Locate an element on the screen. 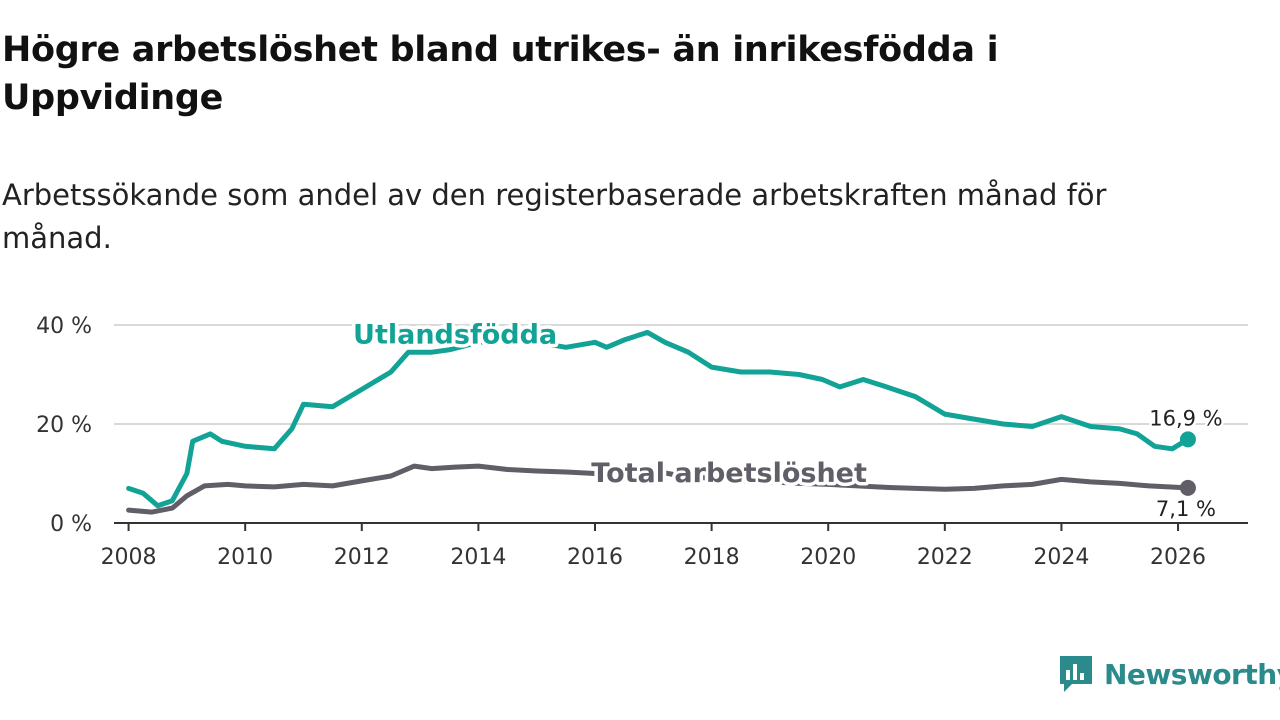 This screenshot has width=1280, height=720. y-tick-label: 40 % is located at coordinates (64, 326).